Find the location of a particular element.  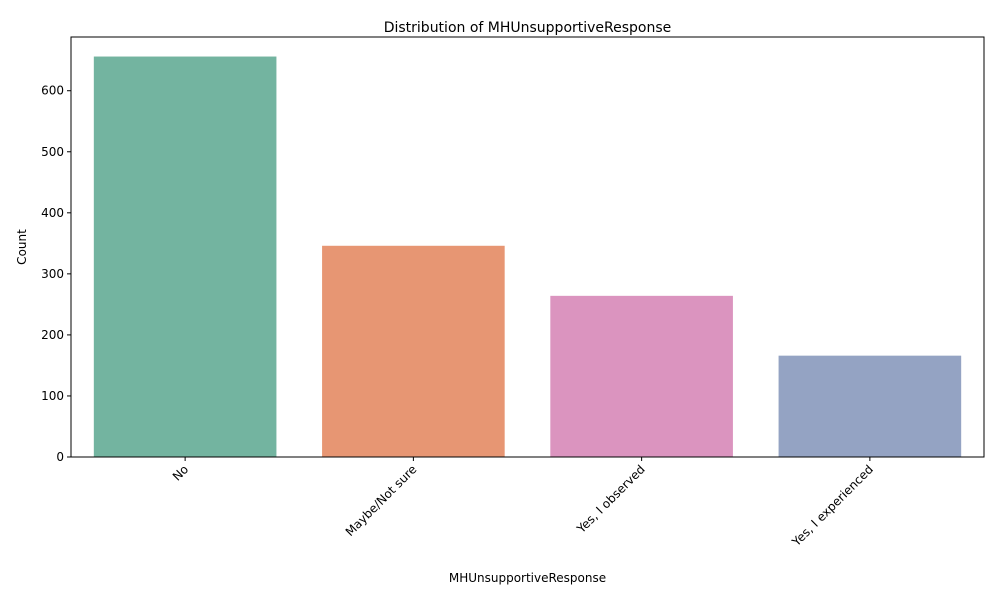

y-tick-label: 400 is located at coordinates (52, 213).